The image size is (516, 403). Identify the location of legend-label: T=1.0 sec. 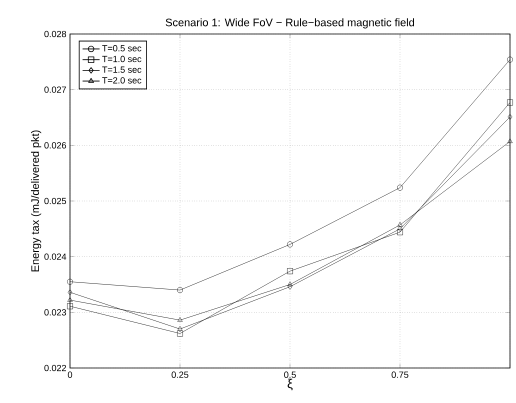
(122, 59).